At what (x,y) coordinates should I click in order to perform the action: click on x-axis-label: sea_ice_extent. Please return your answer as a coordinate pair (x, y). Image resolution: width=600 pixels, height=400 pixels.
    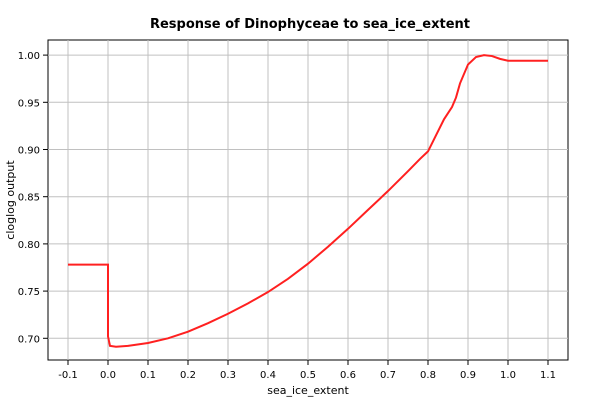
    Looking at the image, I should click on (308, 390).